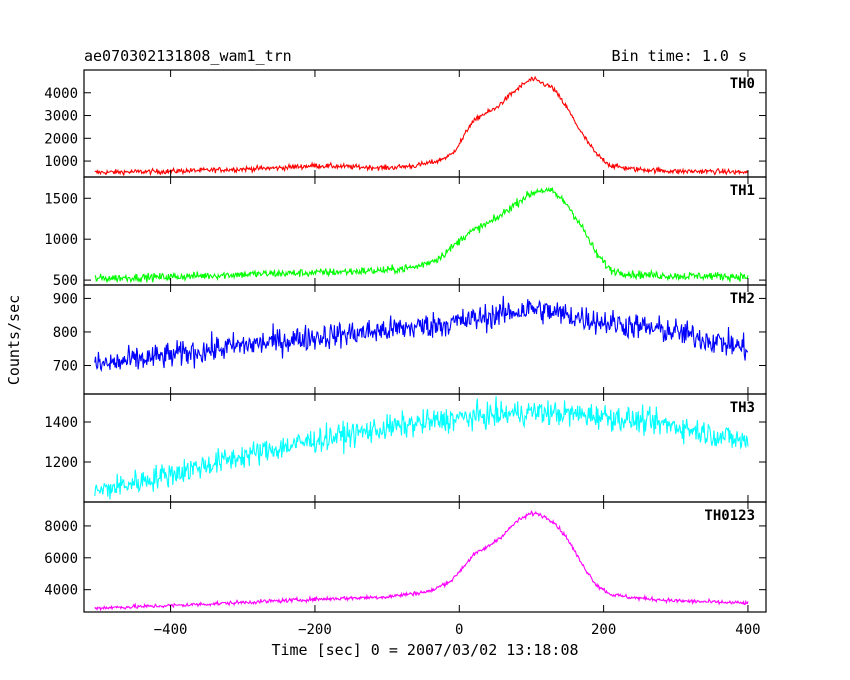 Image resolution: width=850 pixels, height=680 pixels. I want to click on x-axis: −400 −200 0 200 400, so click(457, 630).